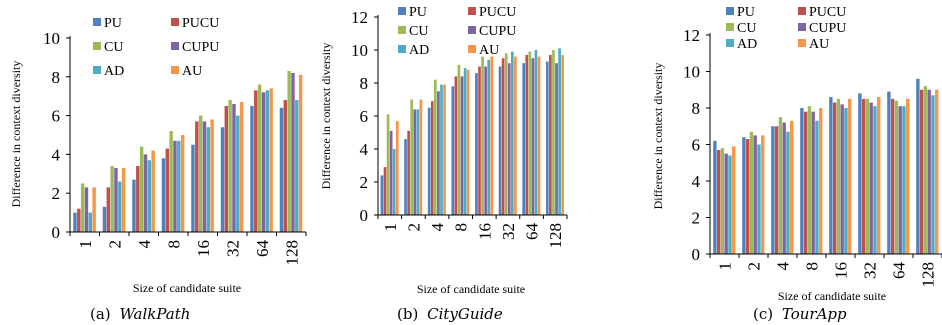  Describe the element at coordinates (532, 232) in the screenshot. I see `x-tick-label-cityguide-6: 64` at that location.